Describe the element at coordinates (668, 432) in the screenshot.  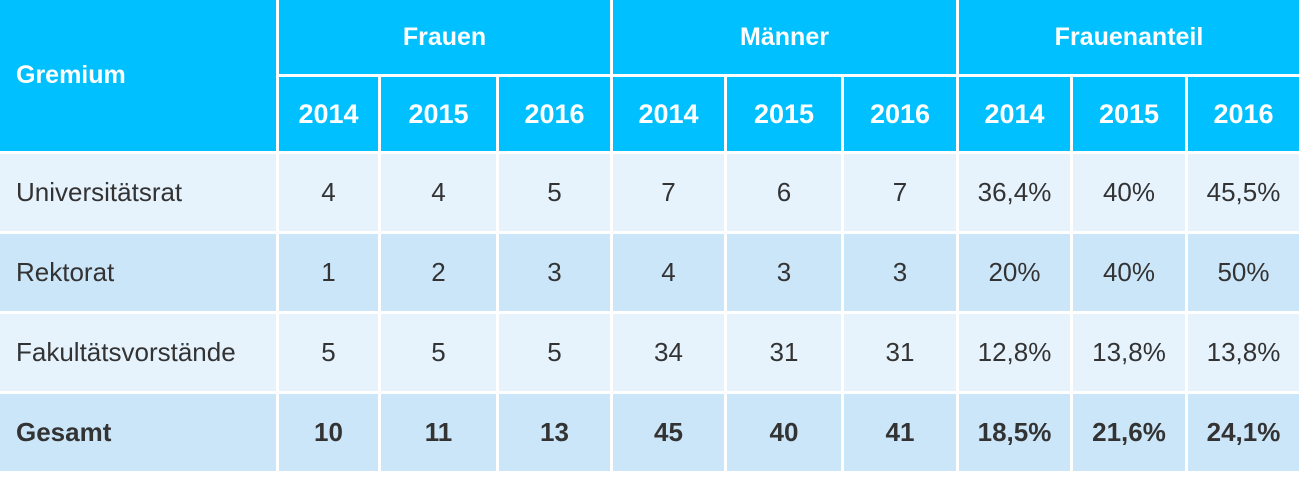
I see `table-cell: 45` at that location.